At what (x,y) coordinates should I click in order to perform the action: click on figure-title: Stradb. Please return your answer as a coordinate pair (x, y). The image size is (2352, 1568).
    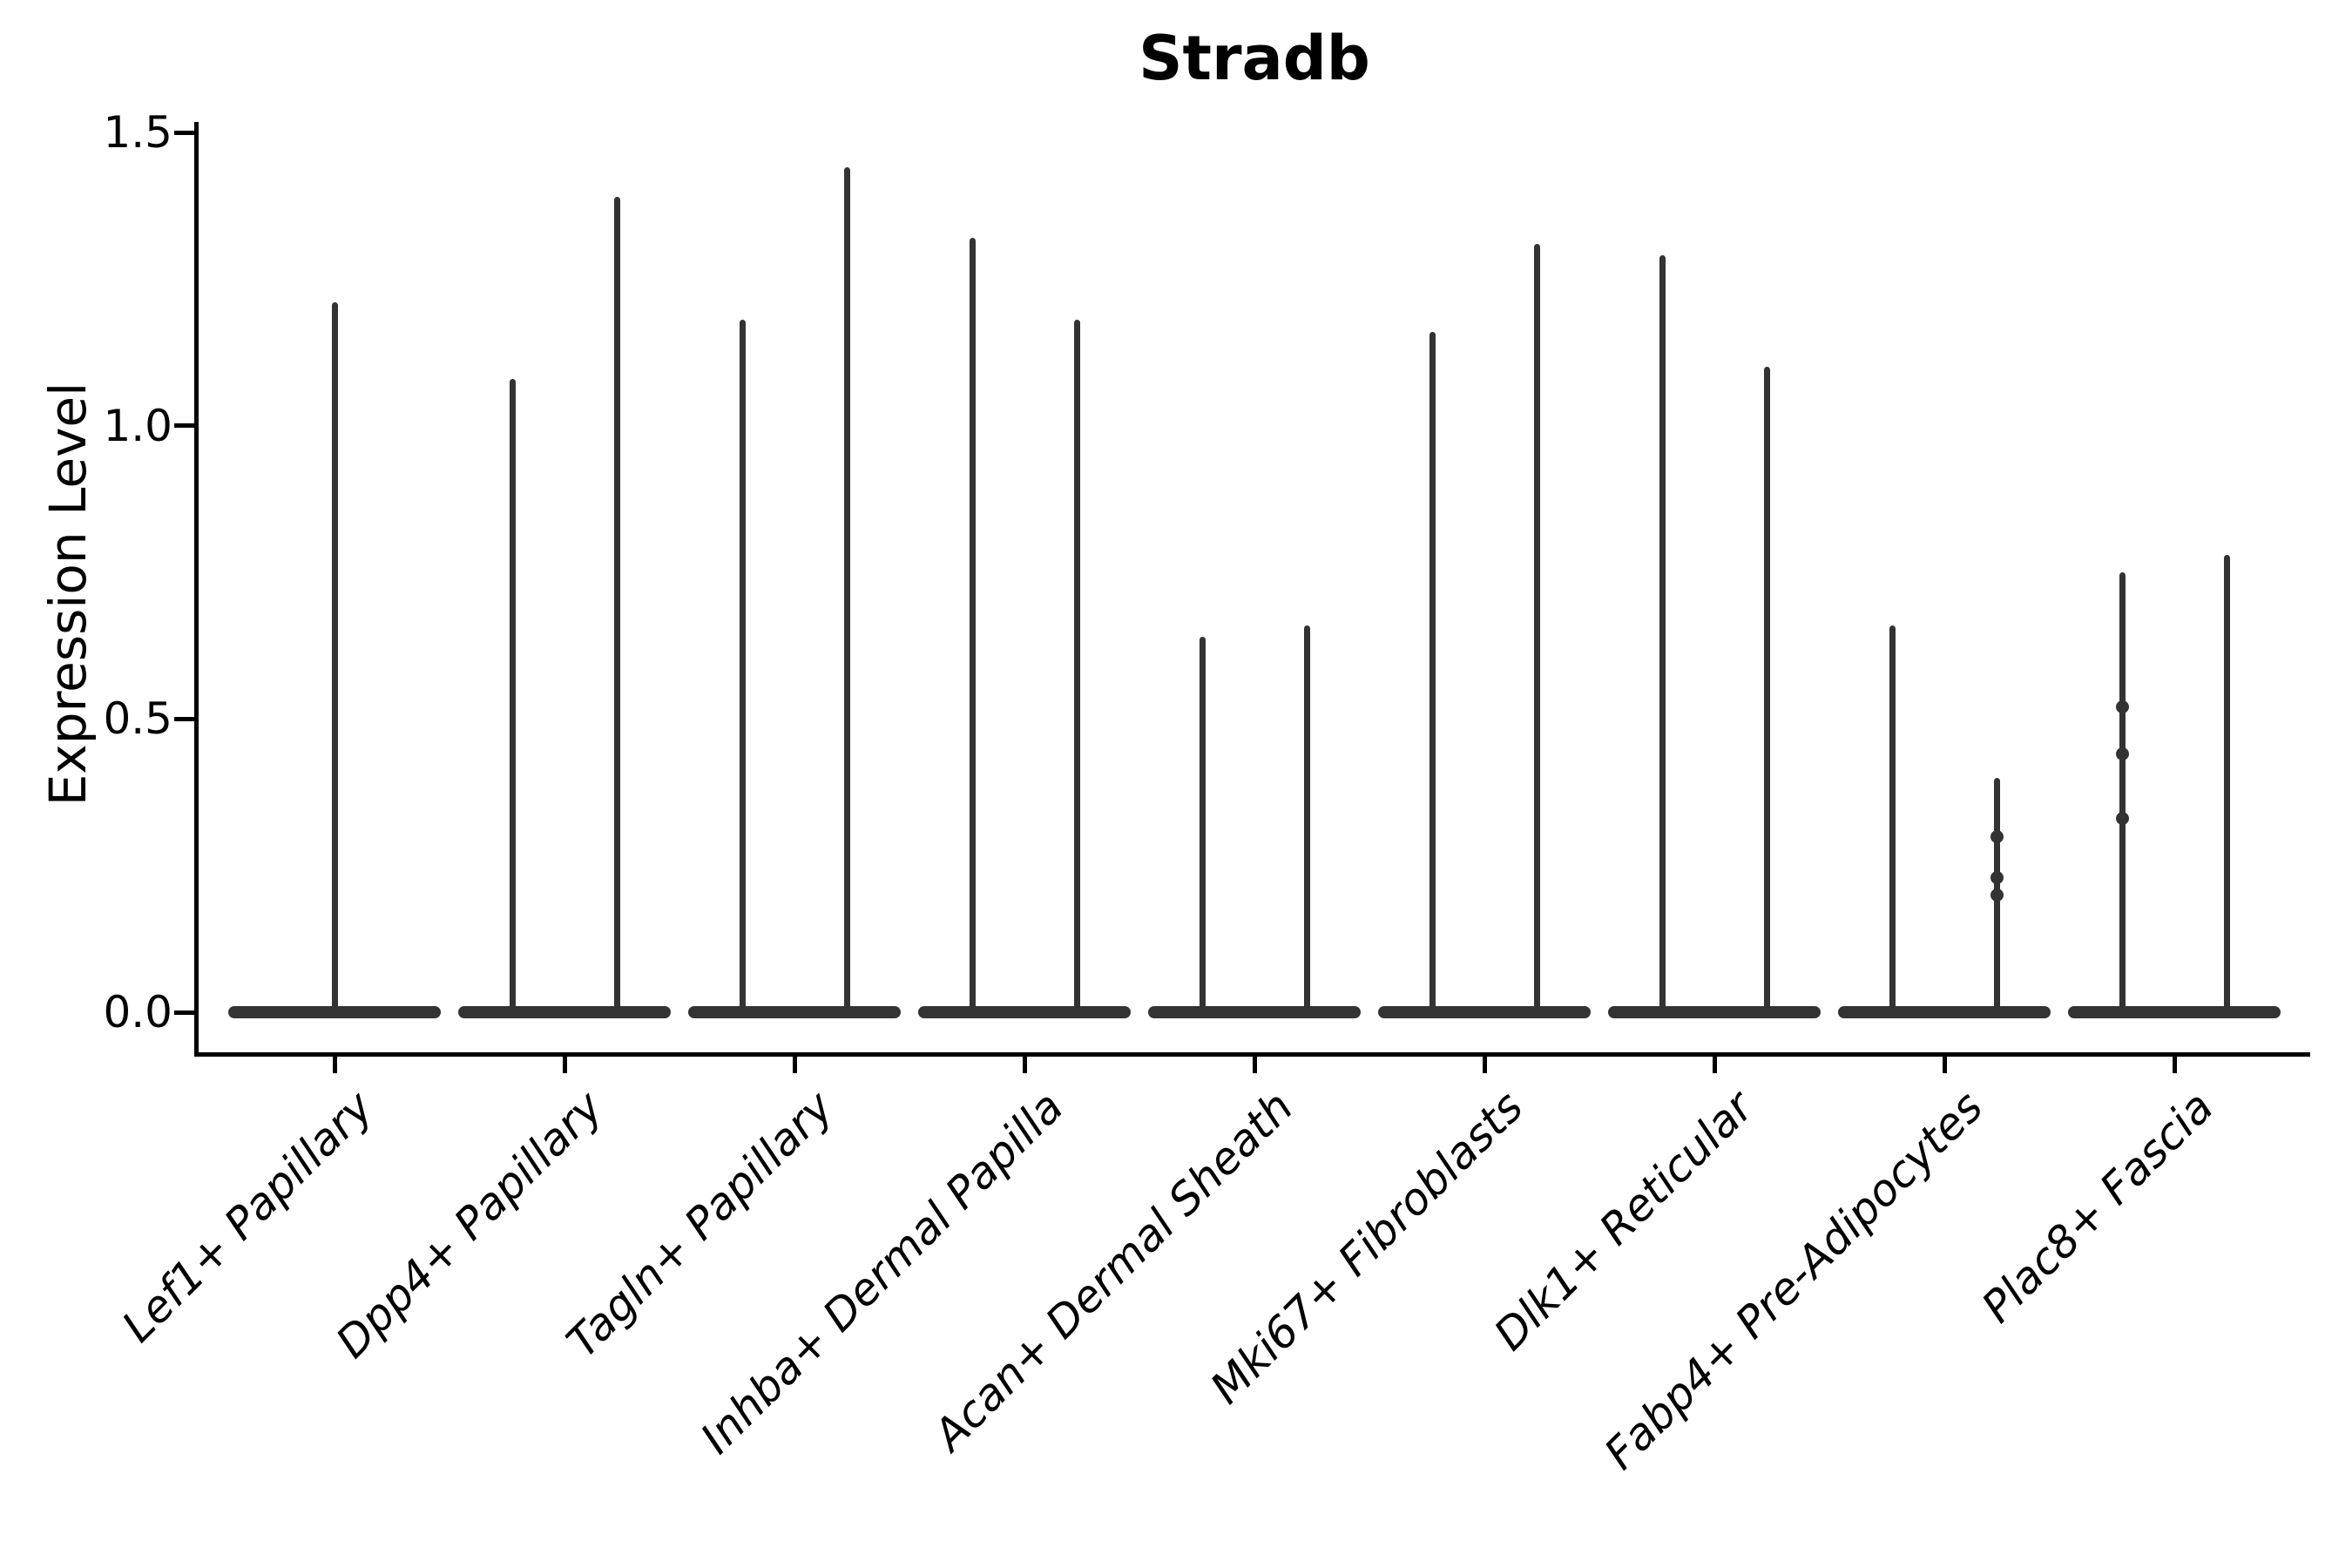
    Looking at the image, I should click on (1254, 58).